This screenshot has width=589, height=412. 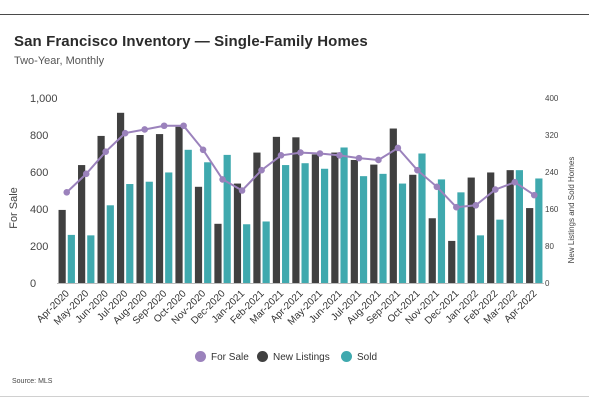 What do you see at coordinates (32, 381) in the screenshot?
I see `source-note: Source: MLS` at bounding box center [32, 381].